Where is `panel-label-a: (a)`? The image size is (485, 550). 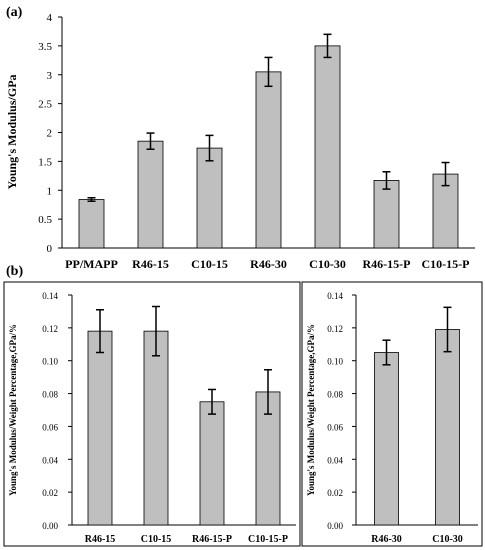
panel-label-a: (a) is located at coordinates (14, 12).